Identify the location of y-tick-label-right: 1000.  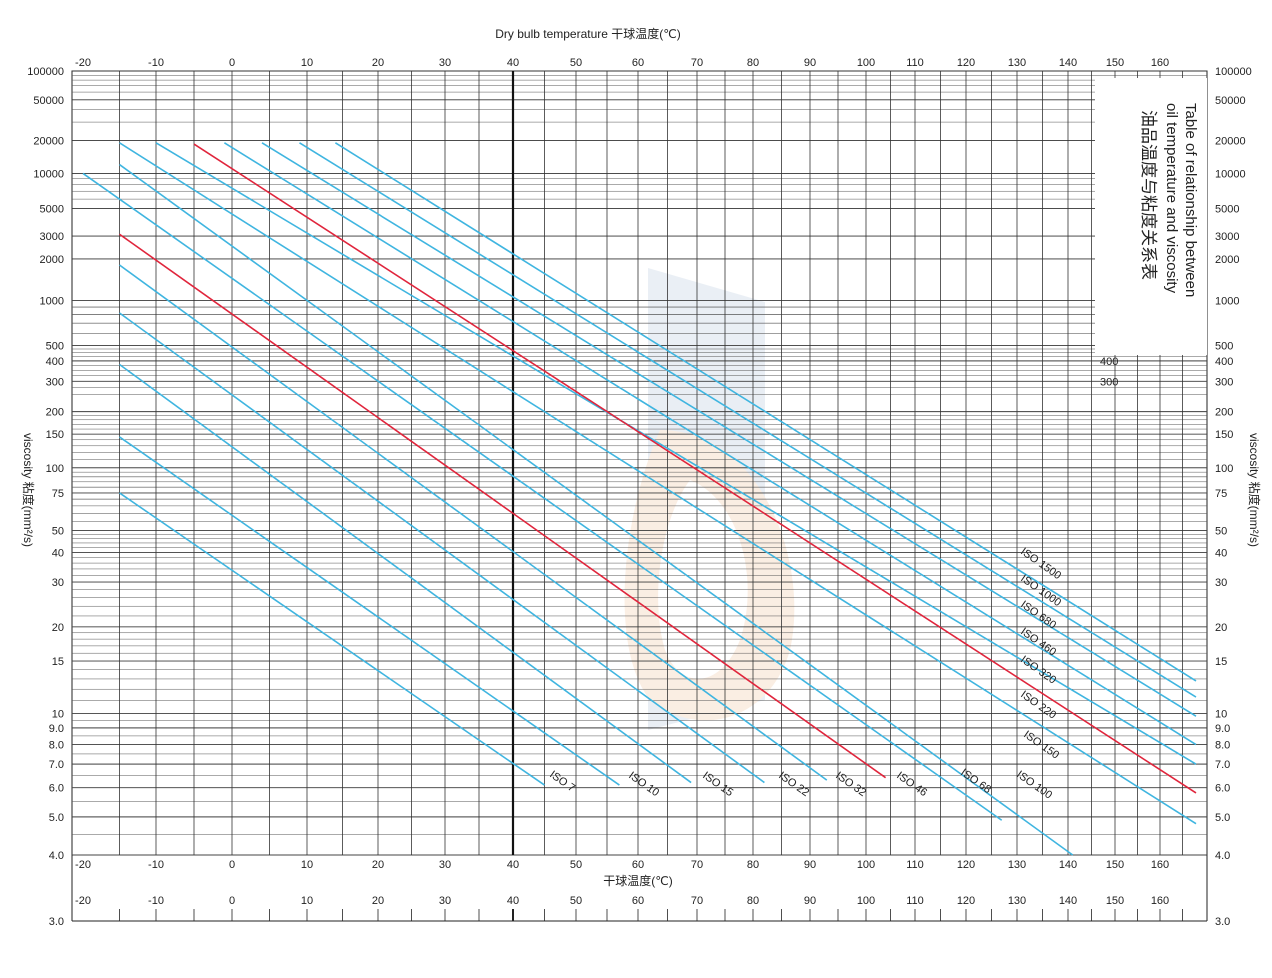
(1227, 301).